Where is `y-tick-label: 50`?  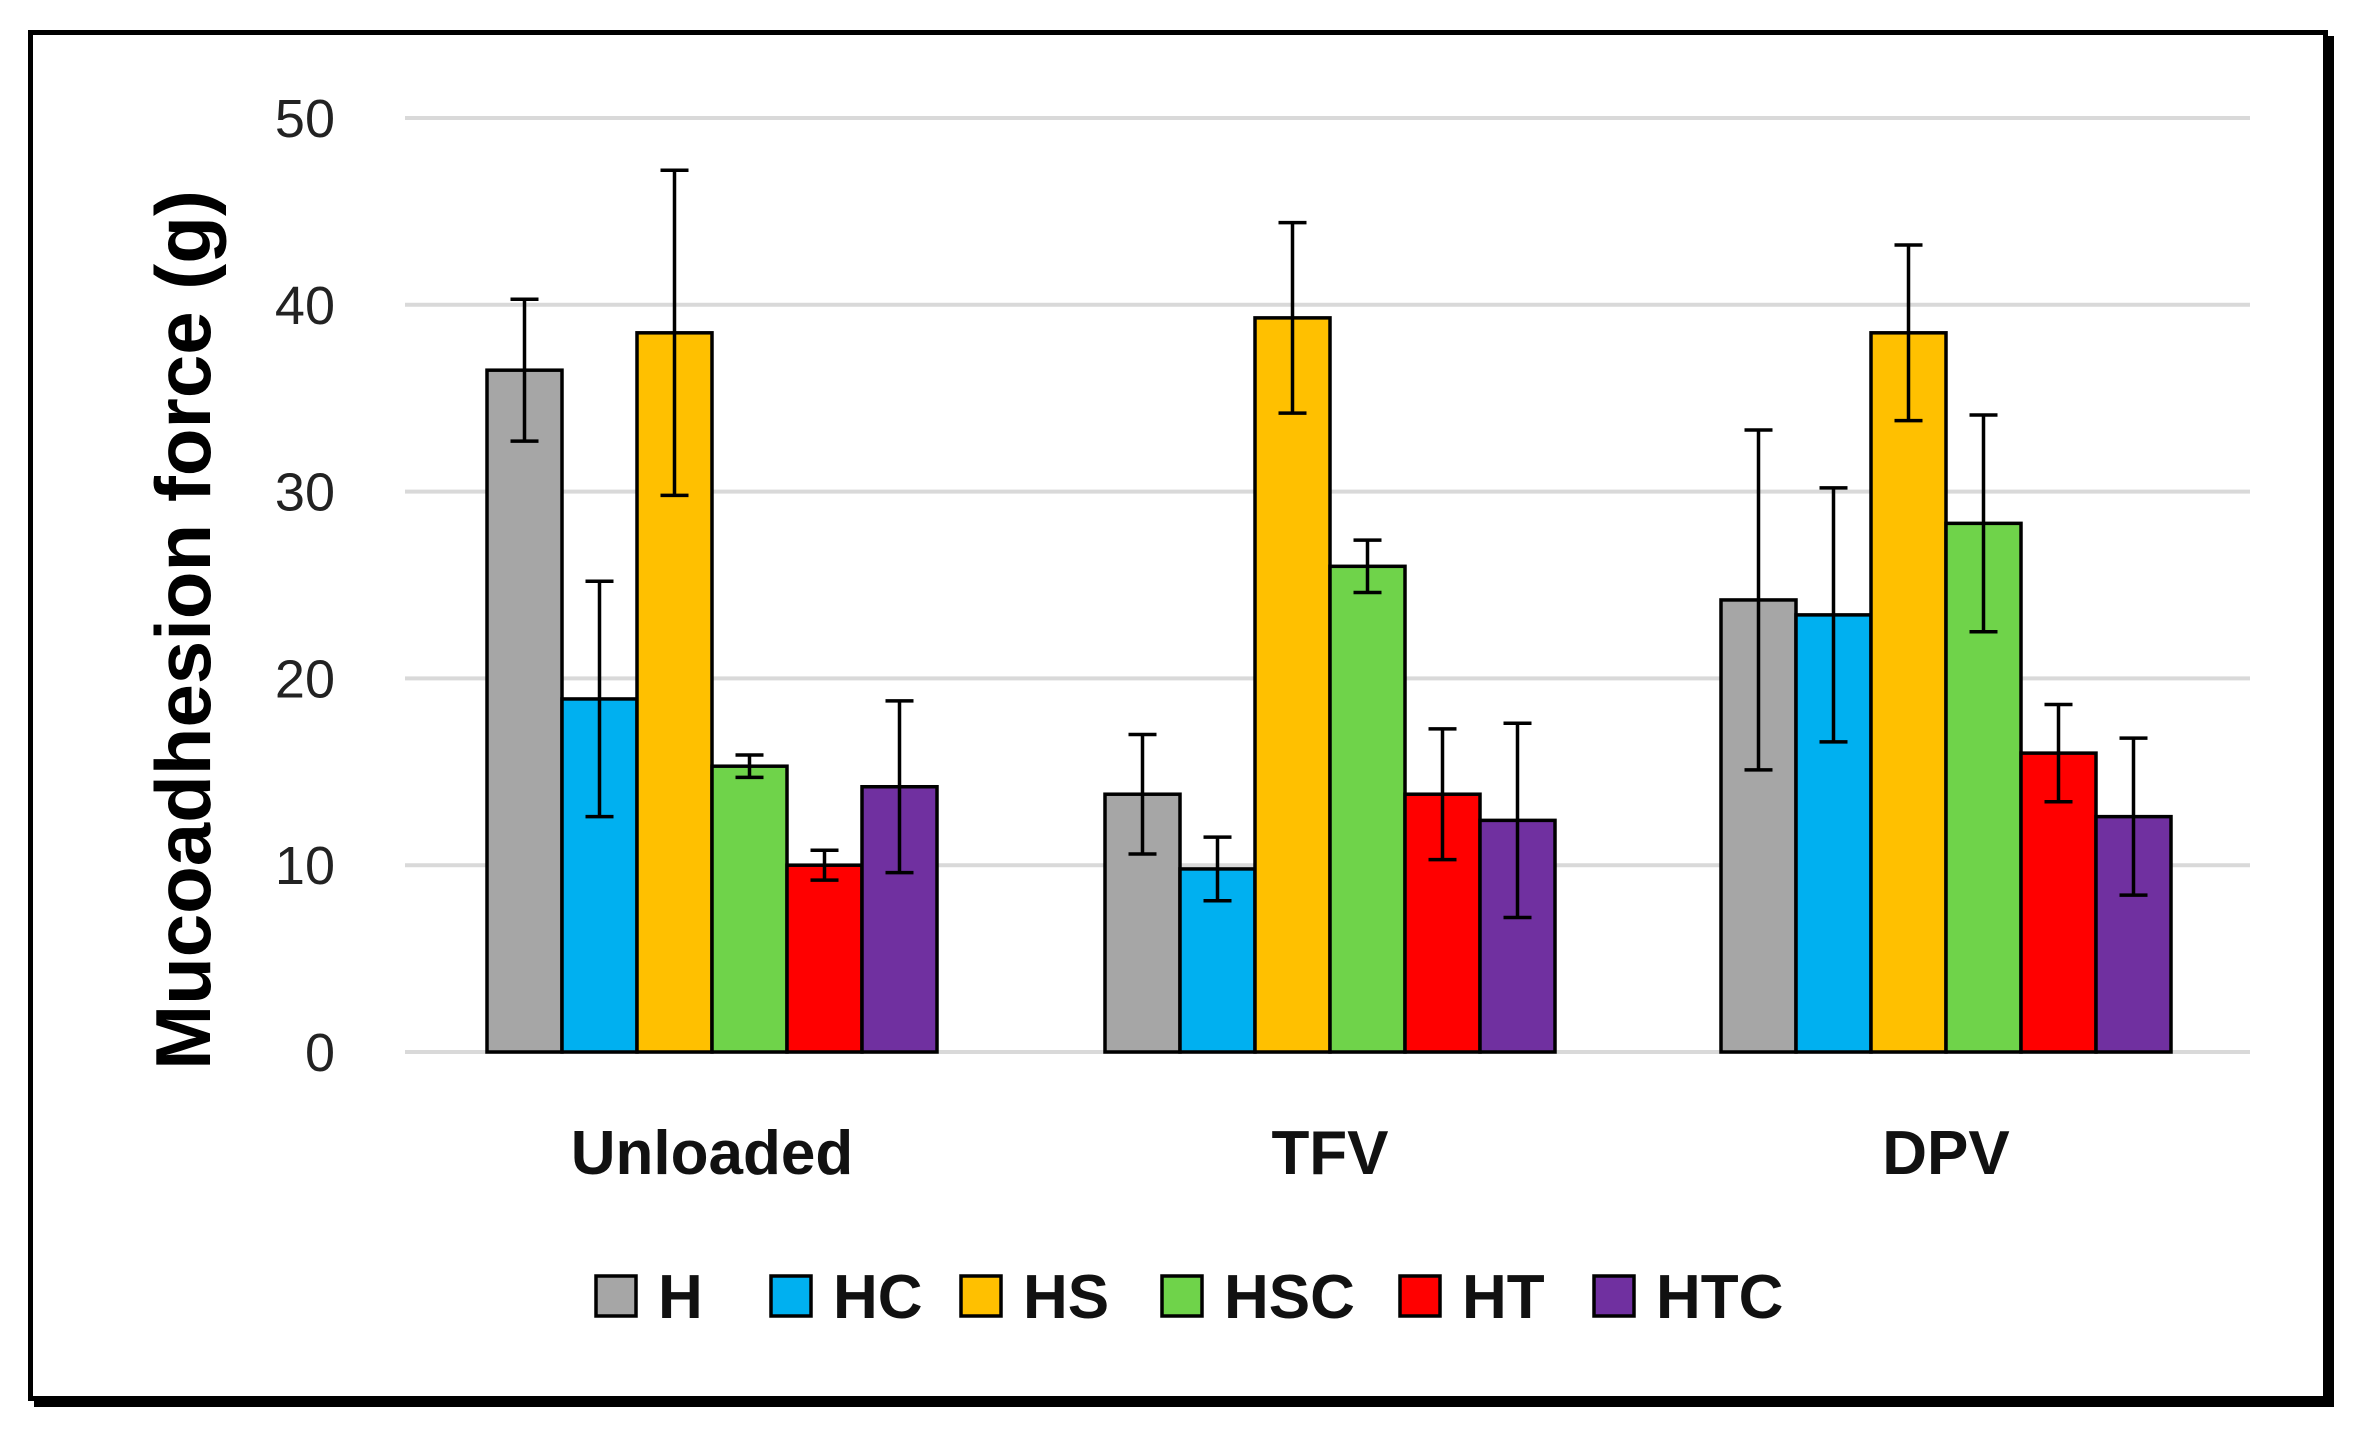
y-tick-label: 50 is located at coordinates (305, 119).